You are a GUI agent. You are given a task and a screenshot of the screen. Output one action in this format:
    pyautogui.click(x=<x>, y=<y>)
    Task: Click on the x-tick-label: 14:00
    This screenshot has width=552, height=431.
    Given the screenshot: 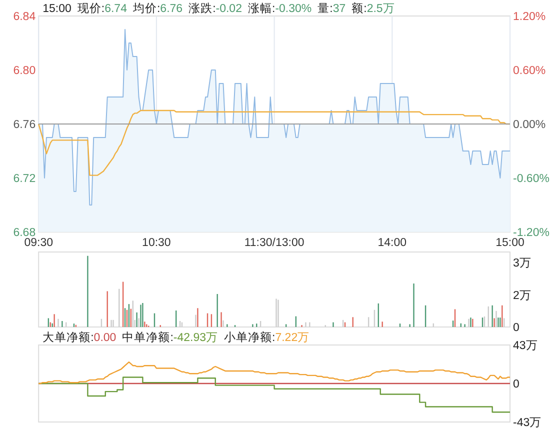 What is the action you would take?
    pyautogui.click(x=392, y=243)
    